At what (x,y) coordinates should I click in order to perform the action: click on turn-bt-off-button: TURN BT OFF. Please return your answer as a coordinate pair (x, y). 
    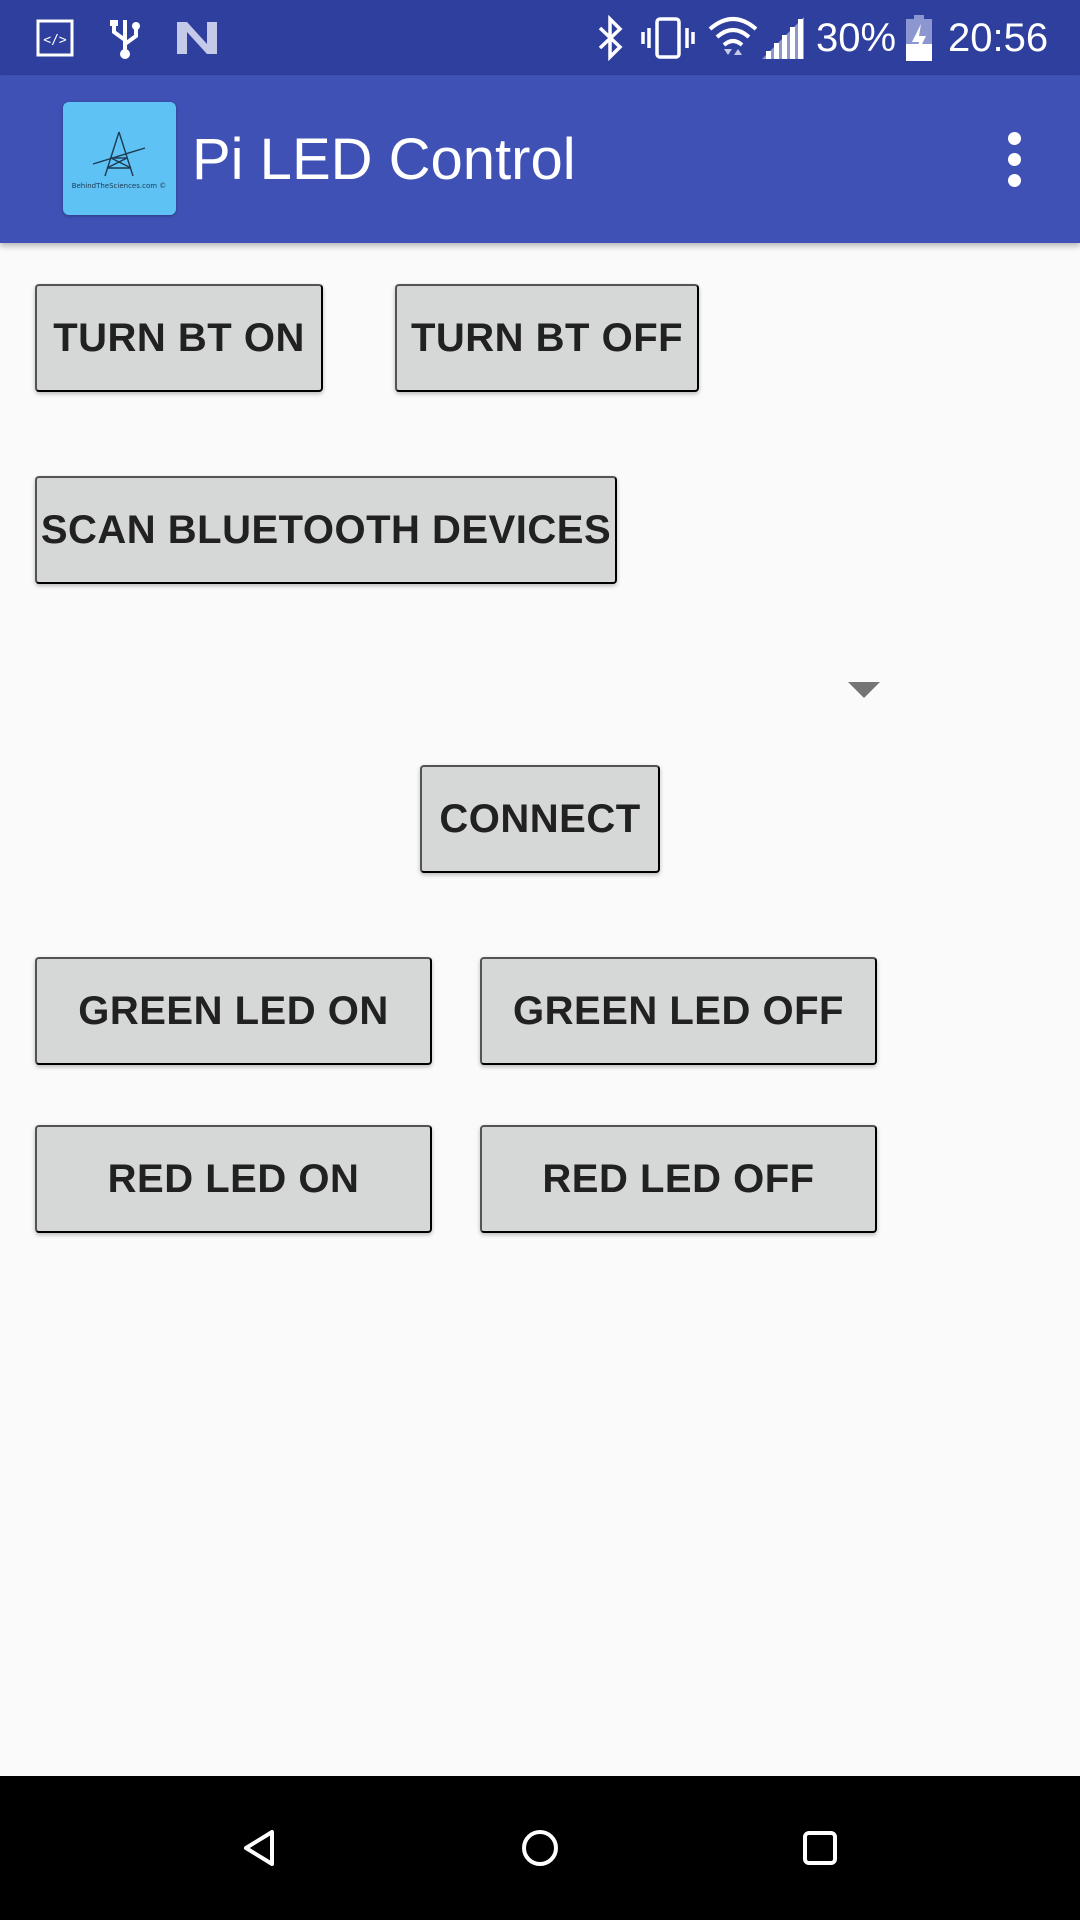
    Looking at the image, I should click on (547, 338).